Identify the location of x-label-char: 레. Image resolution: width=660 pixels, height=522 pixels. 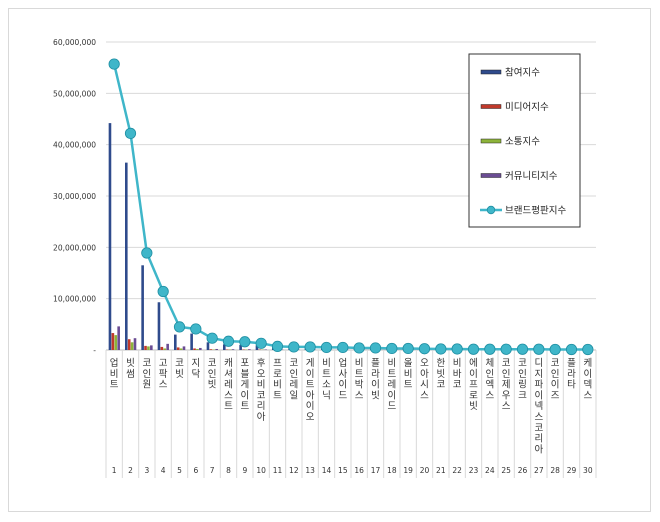
(391, 385).